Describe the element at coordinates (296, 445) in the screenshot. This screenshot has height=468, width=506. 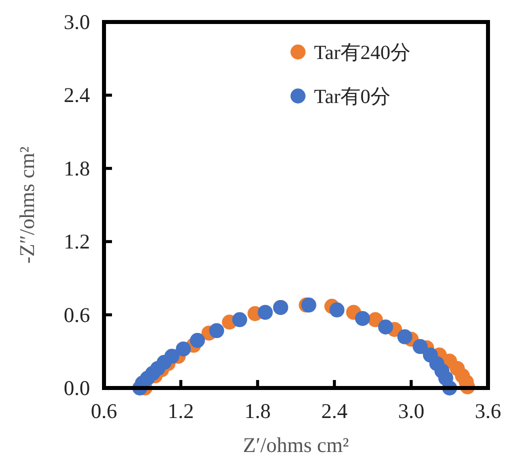
I see `x-axis-title: Z′/ohms cm²` at that location.